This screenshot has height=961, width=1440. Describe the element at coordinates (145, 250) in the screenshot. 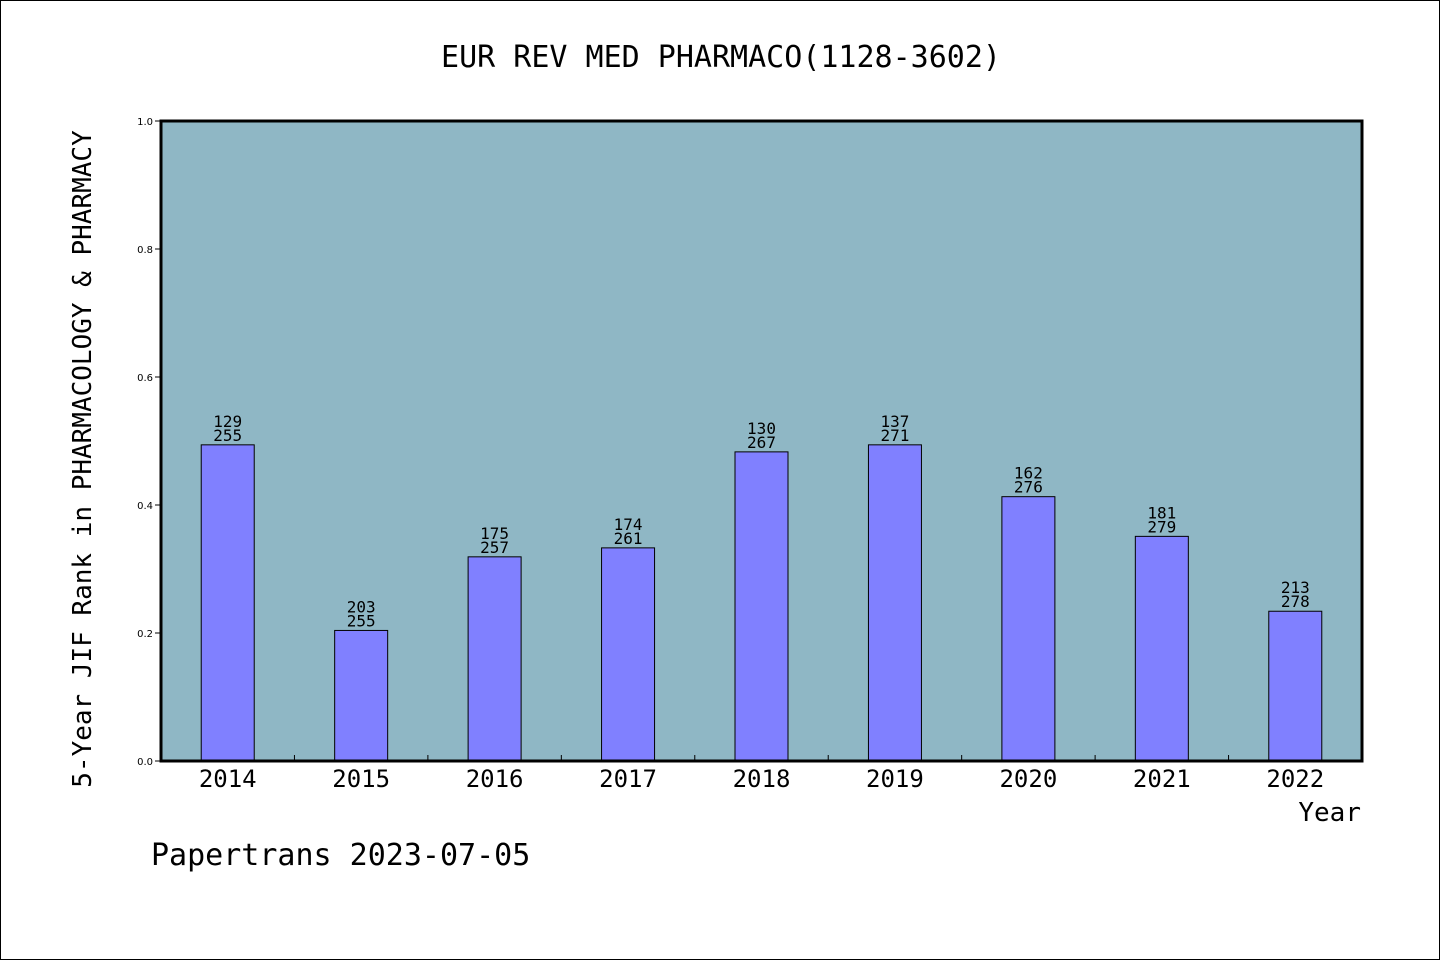

I see `y-tick-label: 0.8` at that location.